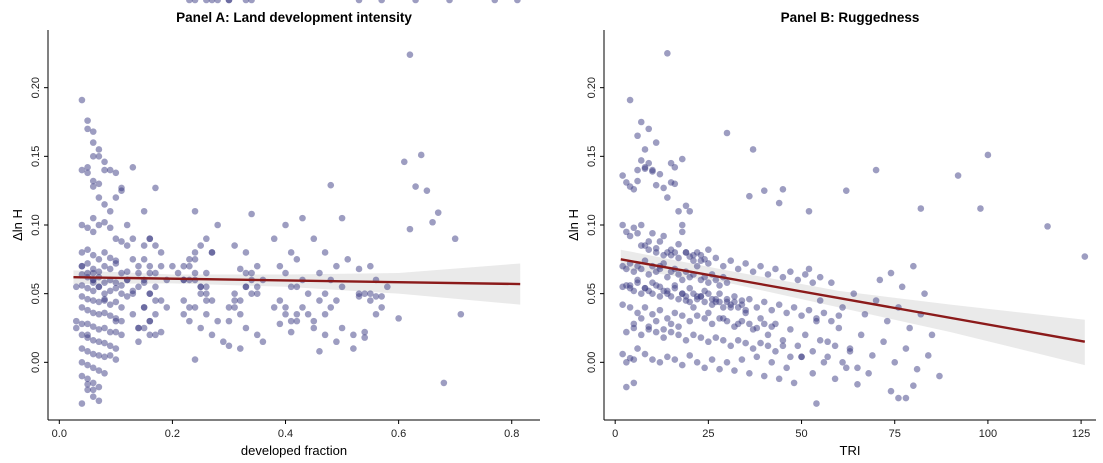  I want to click on y-tick-label: 0.00, so click(592, 362).